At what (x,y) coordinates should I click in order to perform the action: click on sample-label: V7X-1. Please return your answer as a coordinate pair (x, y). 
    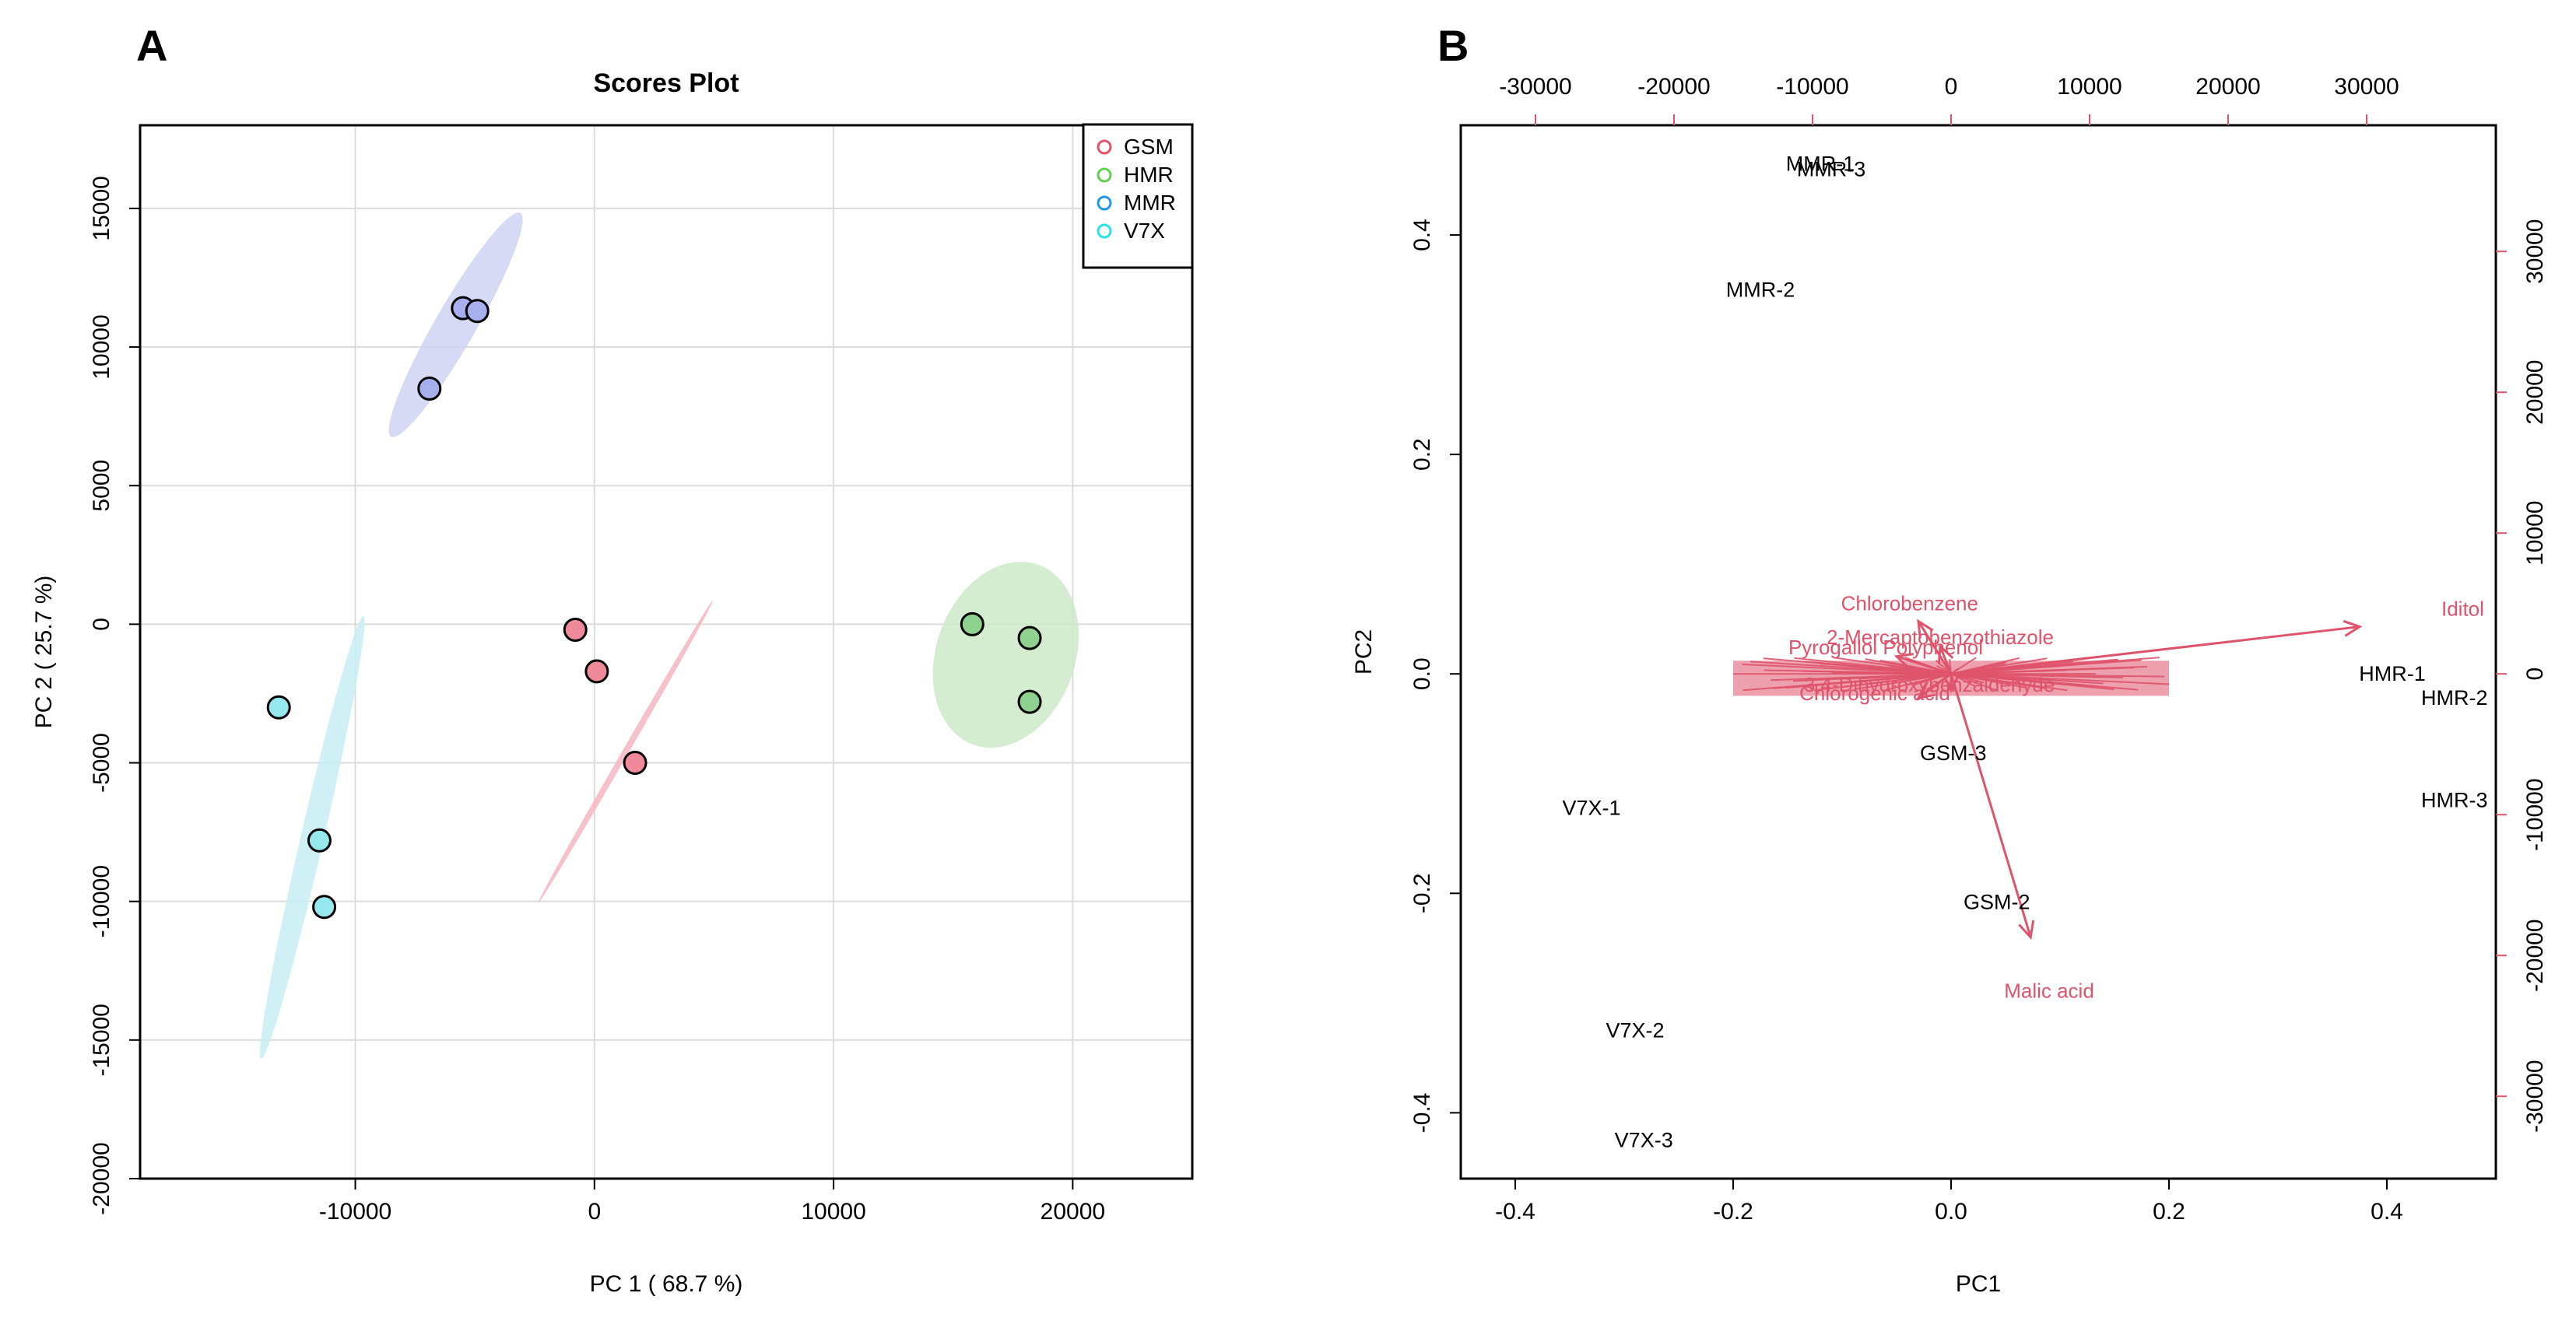
    Looking at the image, I should click on (1591, 808).